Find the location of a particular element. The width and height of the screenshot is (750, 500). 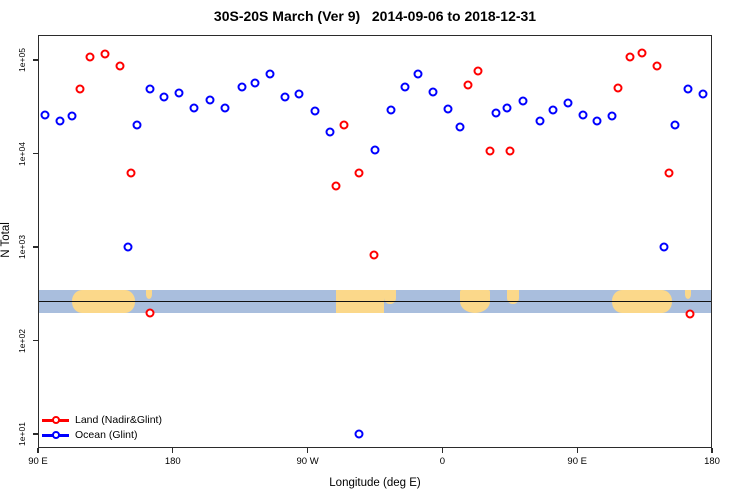

legend-label: Land (Nadir&Glint) is located at coordinates (118, 420).